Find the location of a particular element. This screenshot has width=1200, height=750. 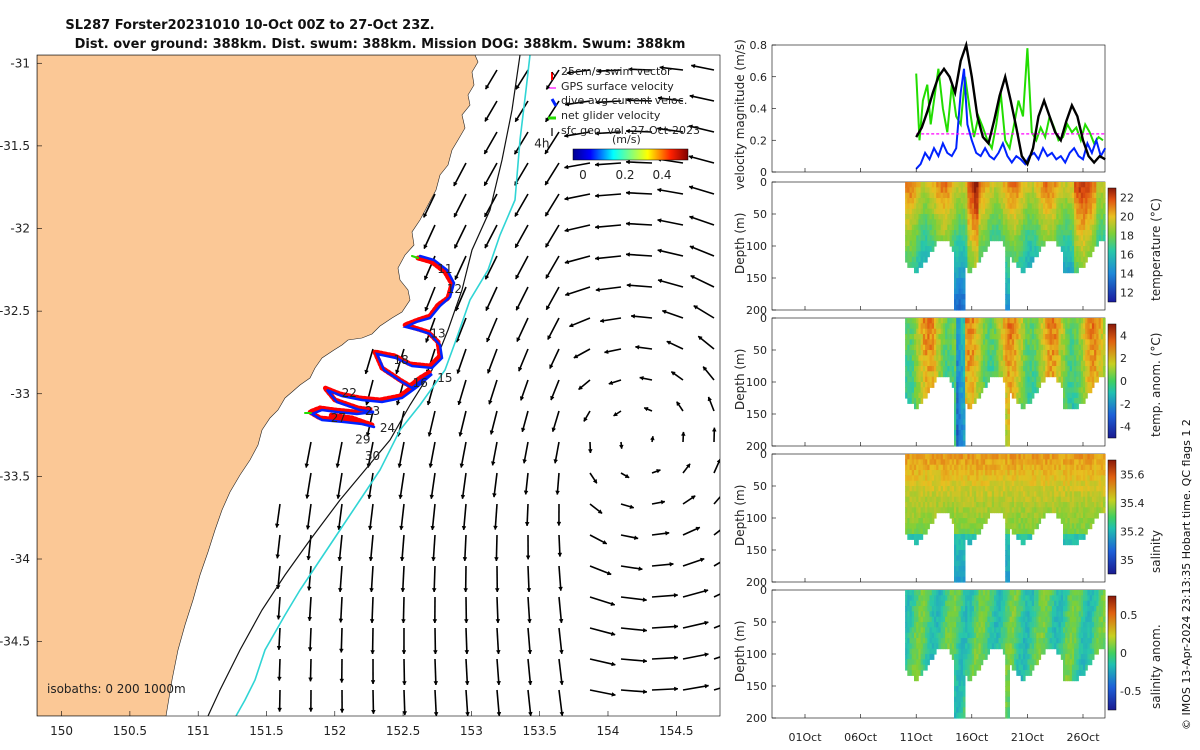

map-ytick-6: -34 is located at coordinates (20, 559).